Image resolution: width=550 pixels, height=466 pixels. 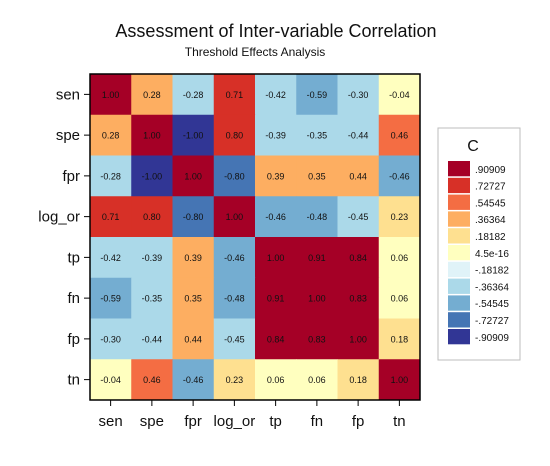 What do you see at coordinates (73, 380) in the screenshot?
I see `y-tick-label: tn` at bounding box center [73, 380].